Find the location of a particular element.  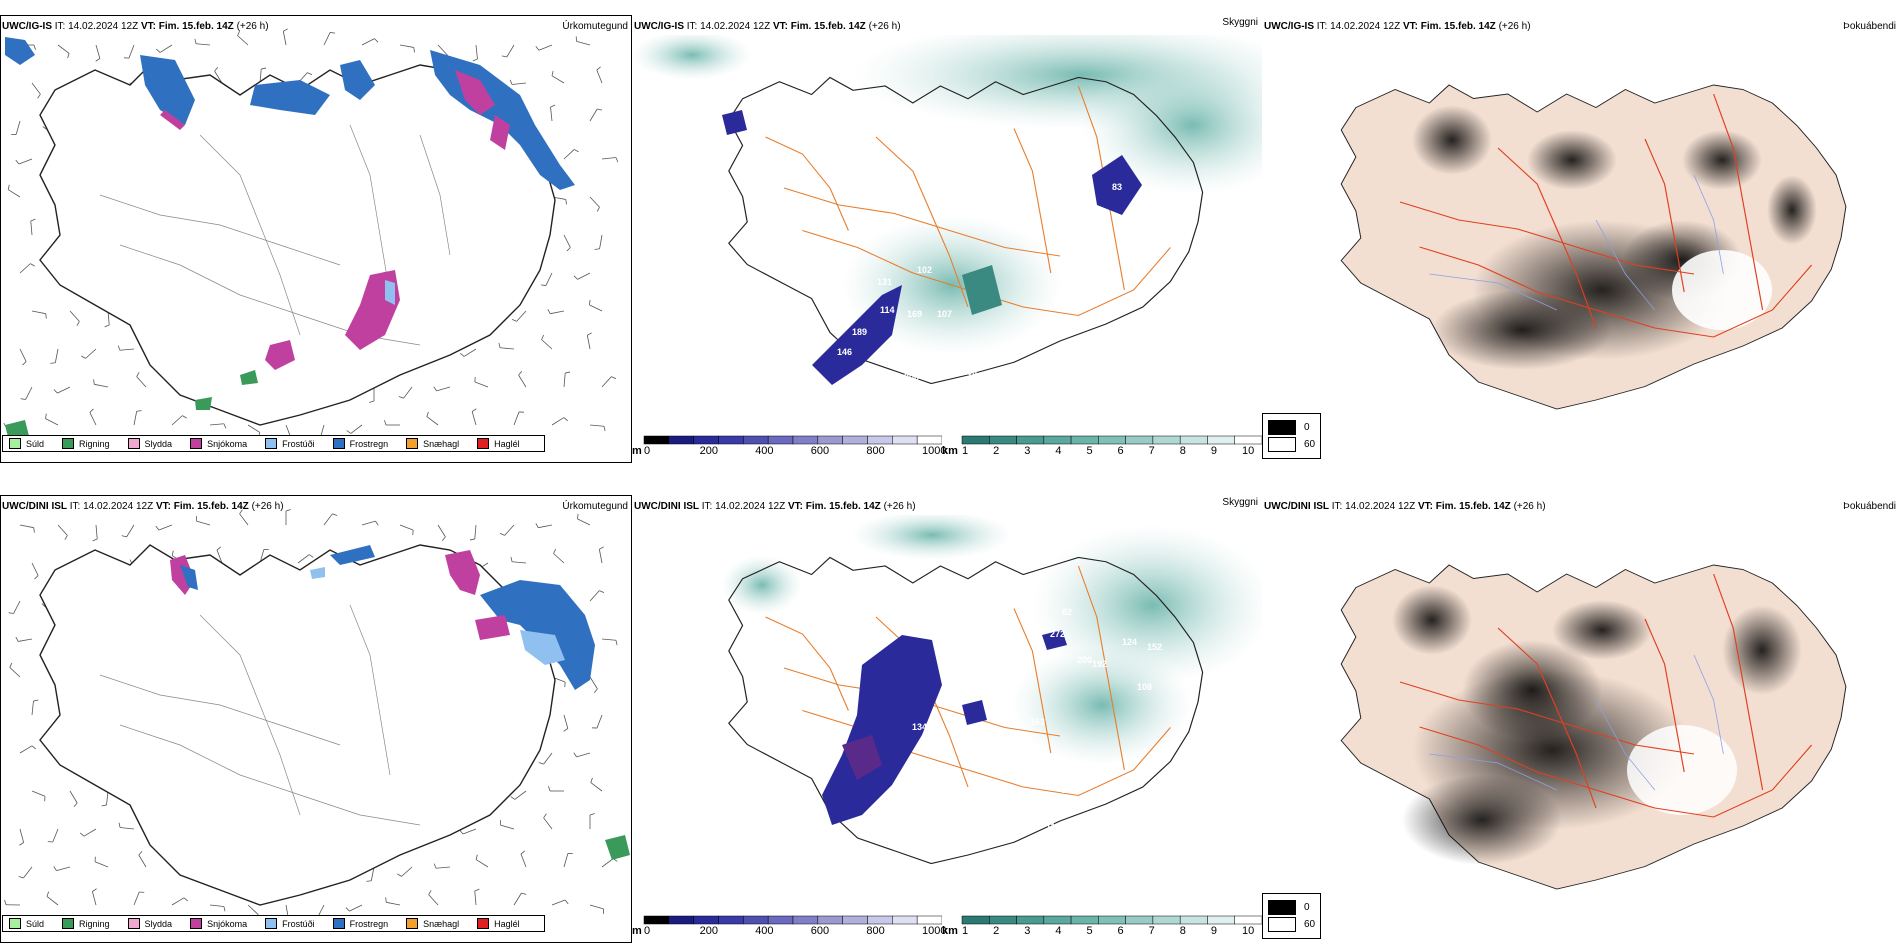

visibility-label: 124 is located at coordinates (1129, 642).